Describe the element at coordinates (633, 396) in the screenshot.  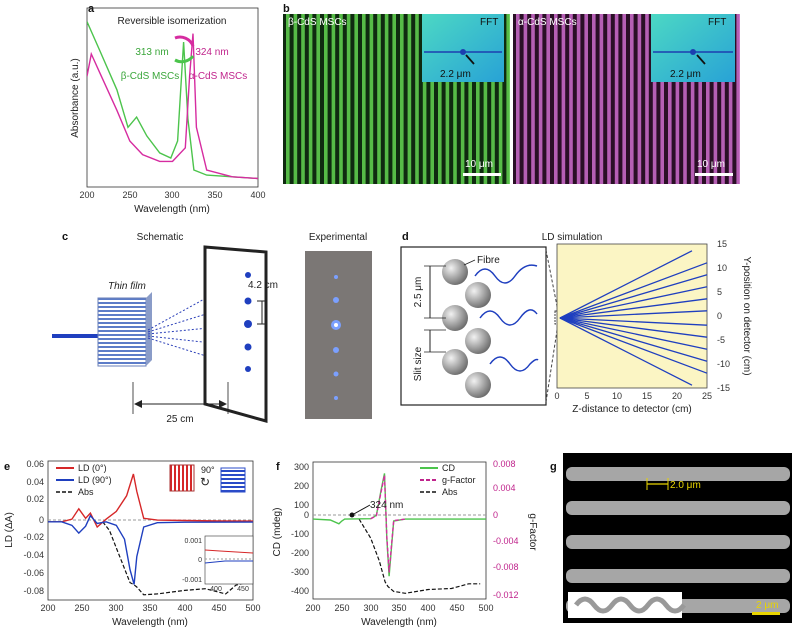
I see `x-ticks-d: 0 5 10 15 20 25` at that location.